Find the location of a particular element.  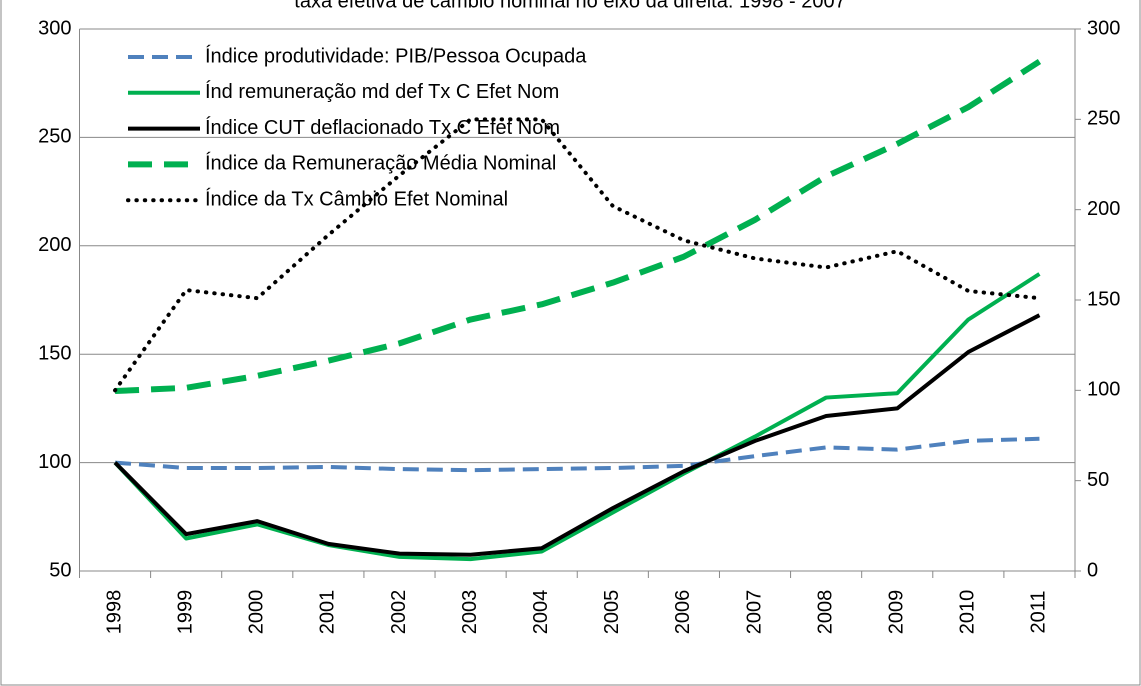

x-tick-label: 2007 is located at coordinates (754, 612).